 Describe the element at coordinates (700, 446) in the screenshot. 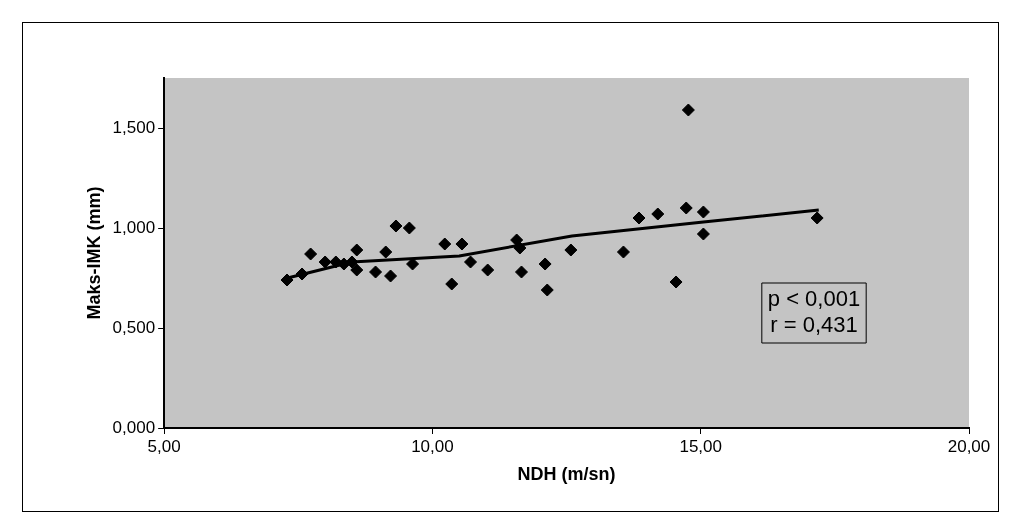

I see `x-tick-label: 15,00` at that location.